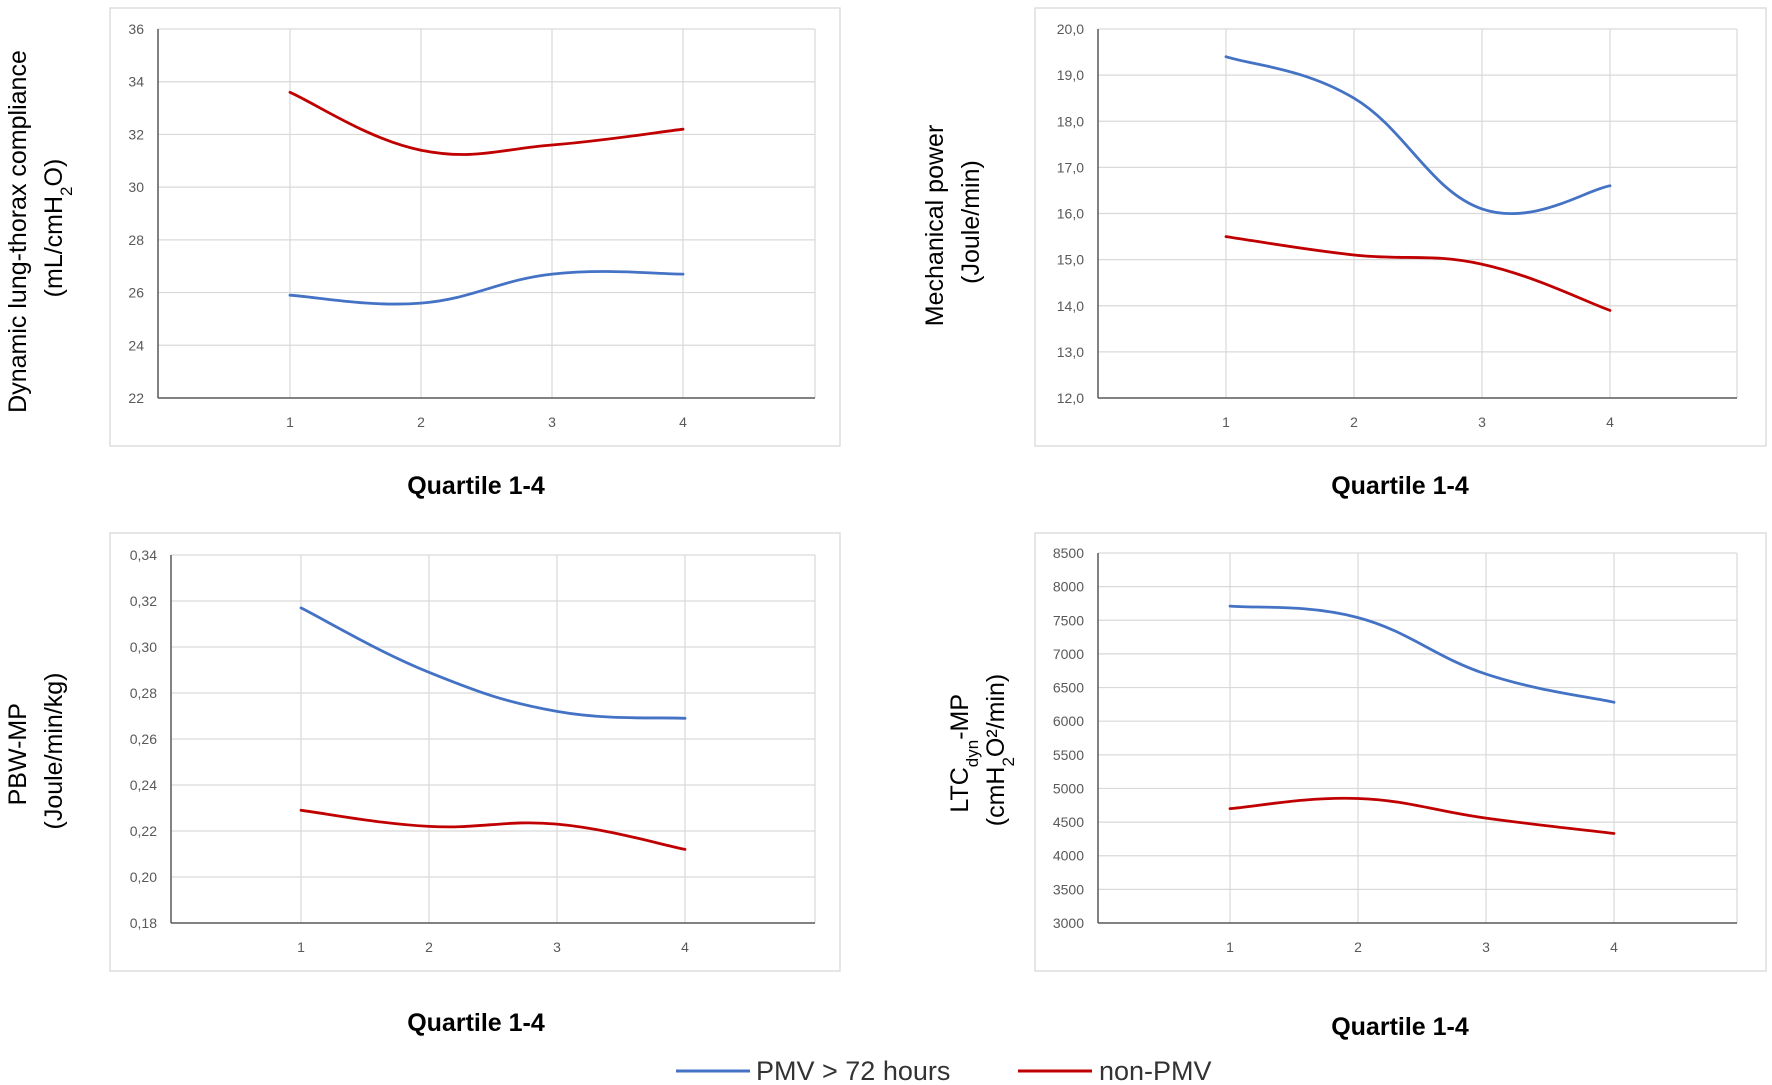 The width and height of the screenshot is (1772, 1085). What do you see at coordinates (143, 785) in the screenshot?
I see `y-tick-label: 0,24` at bounding box center [143, 785].